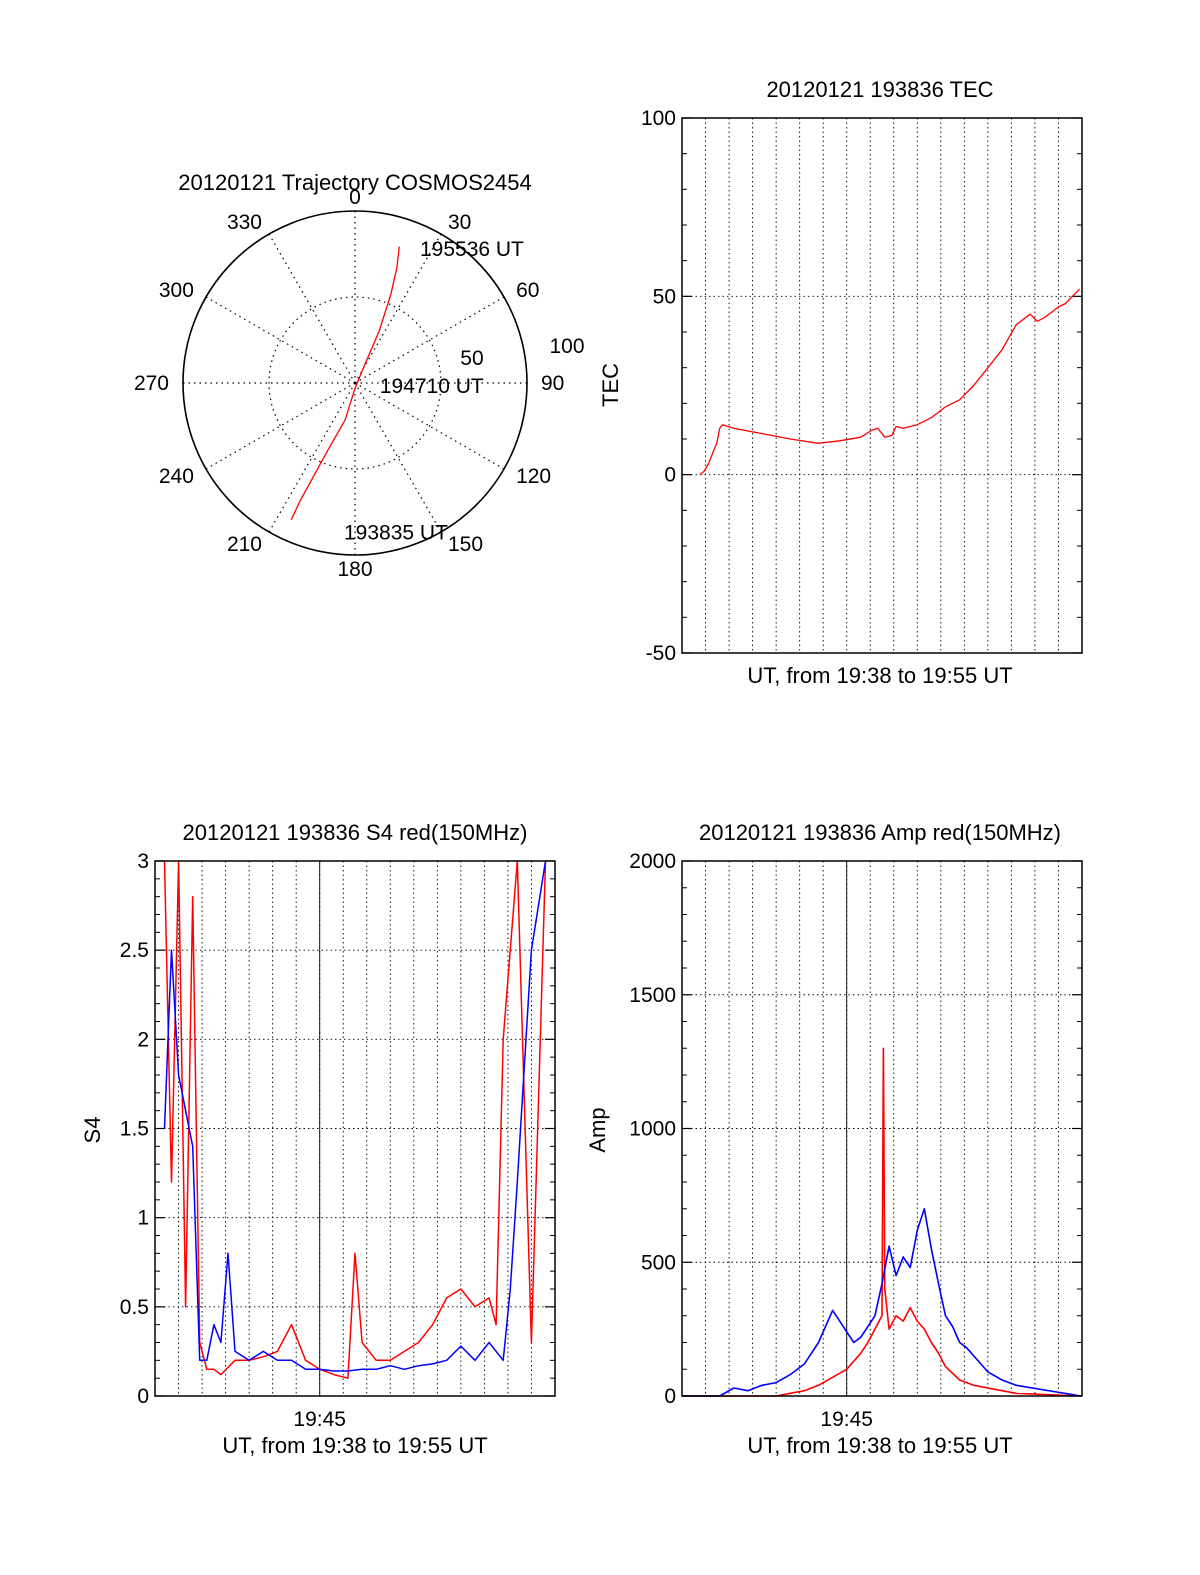  I want to click on y-tick-label: 50, so click(664, 296).